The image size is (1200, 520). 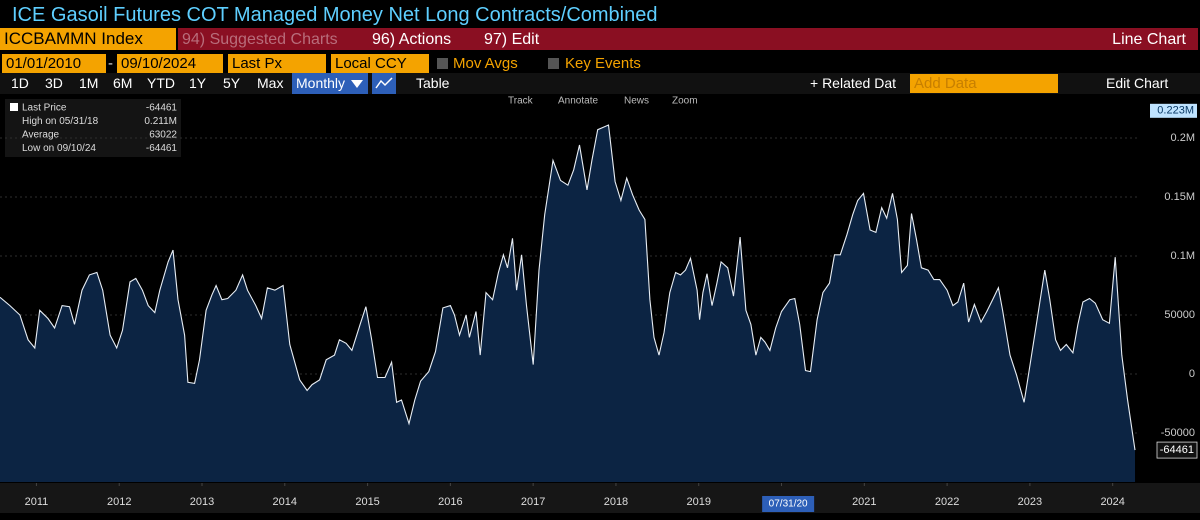 What do you see at coordinates (600, 498) in the screenshot?
I see `x-axis-bar` at bounding box center [600, 498].